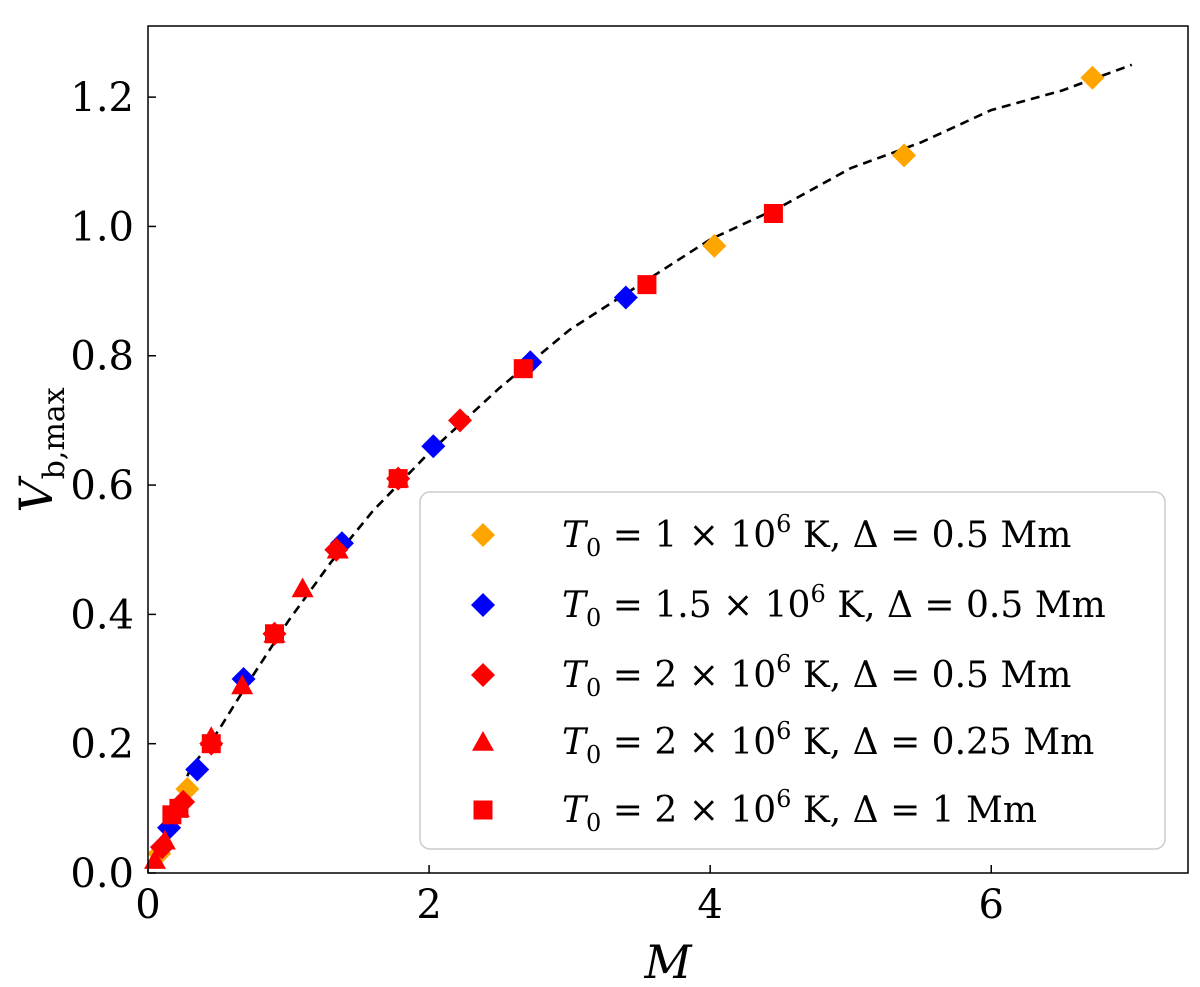 The image size is (1200, 987). Describe the element at coordinates (102, 357) in the screenshot. I see `y-tick-label: 0.8` at that location.